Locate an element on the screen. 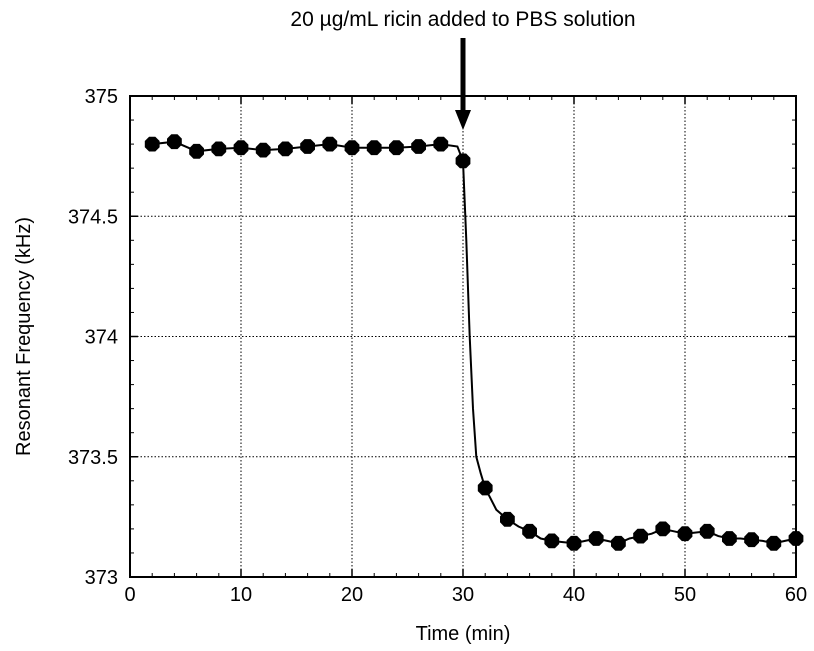  y-tick-label: 374 is located at coordinates (101, 338).